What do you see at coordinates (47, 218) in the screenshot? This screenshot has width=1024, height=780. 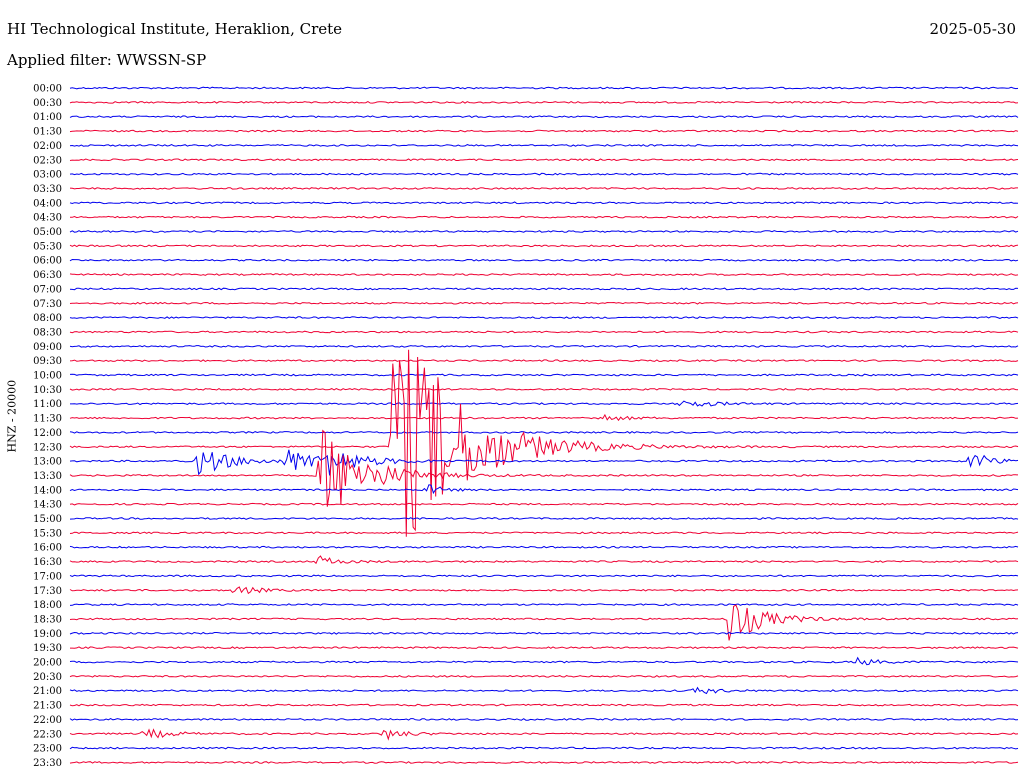 I see `row-time-label: 04:30` at bounding box center [47, 218].